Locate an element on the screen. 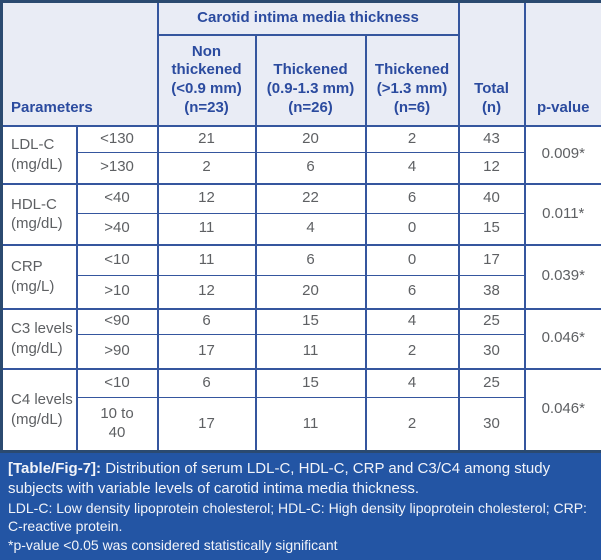  column-header-parameters: Parameters is located at coordinates (79, 63).